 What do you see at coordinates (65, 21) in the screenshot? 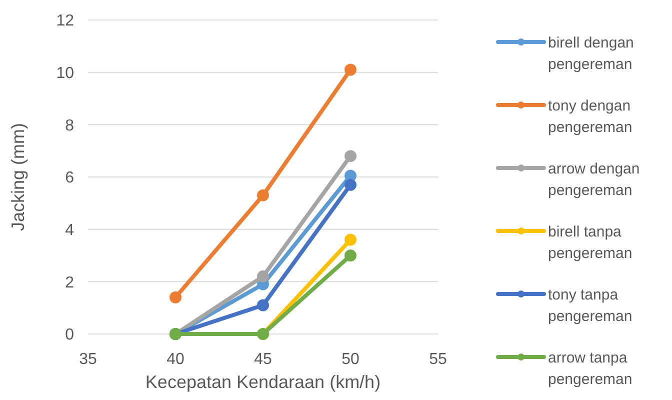
I see `y-tick-label: 12` at bounding box center [65, 21].